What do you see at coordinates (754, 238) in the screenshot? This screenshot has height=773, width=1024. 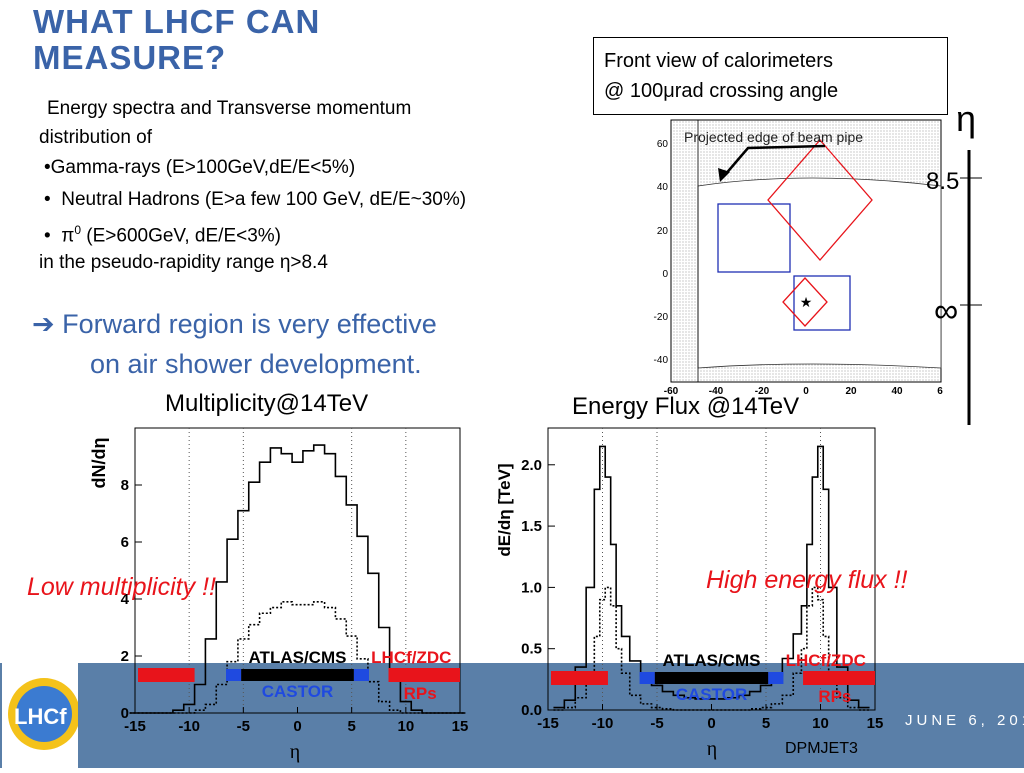 I see `calorimeter-tower-large` at bounding box center [754, 238].